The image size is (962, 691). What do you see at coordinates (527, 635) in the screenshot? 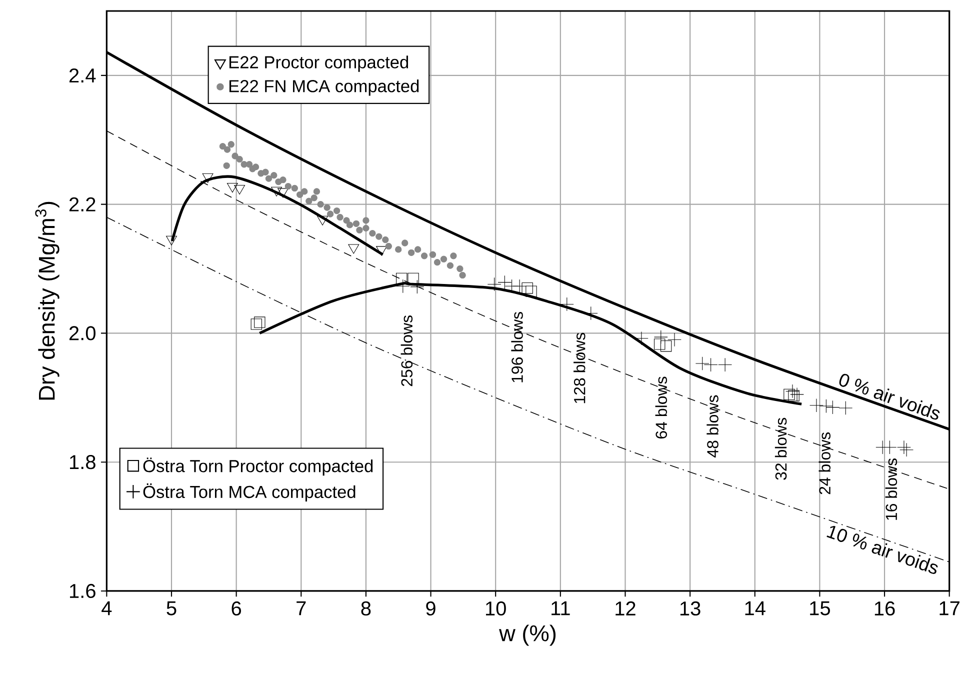
I see `x-axis-title: w (%)` at bounding box center [527, 635].